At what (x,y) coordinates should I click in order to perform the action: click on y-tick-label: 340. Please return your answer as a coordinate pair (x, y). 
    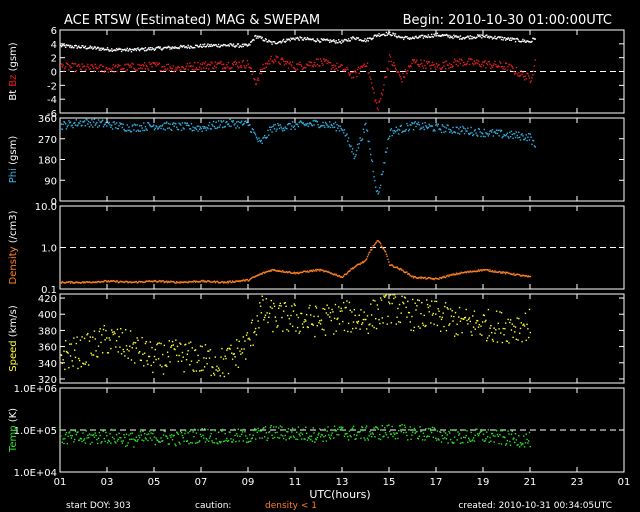
    Looking at the image, I should click on (47, 364).